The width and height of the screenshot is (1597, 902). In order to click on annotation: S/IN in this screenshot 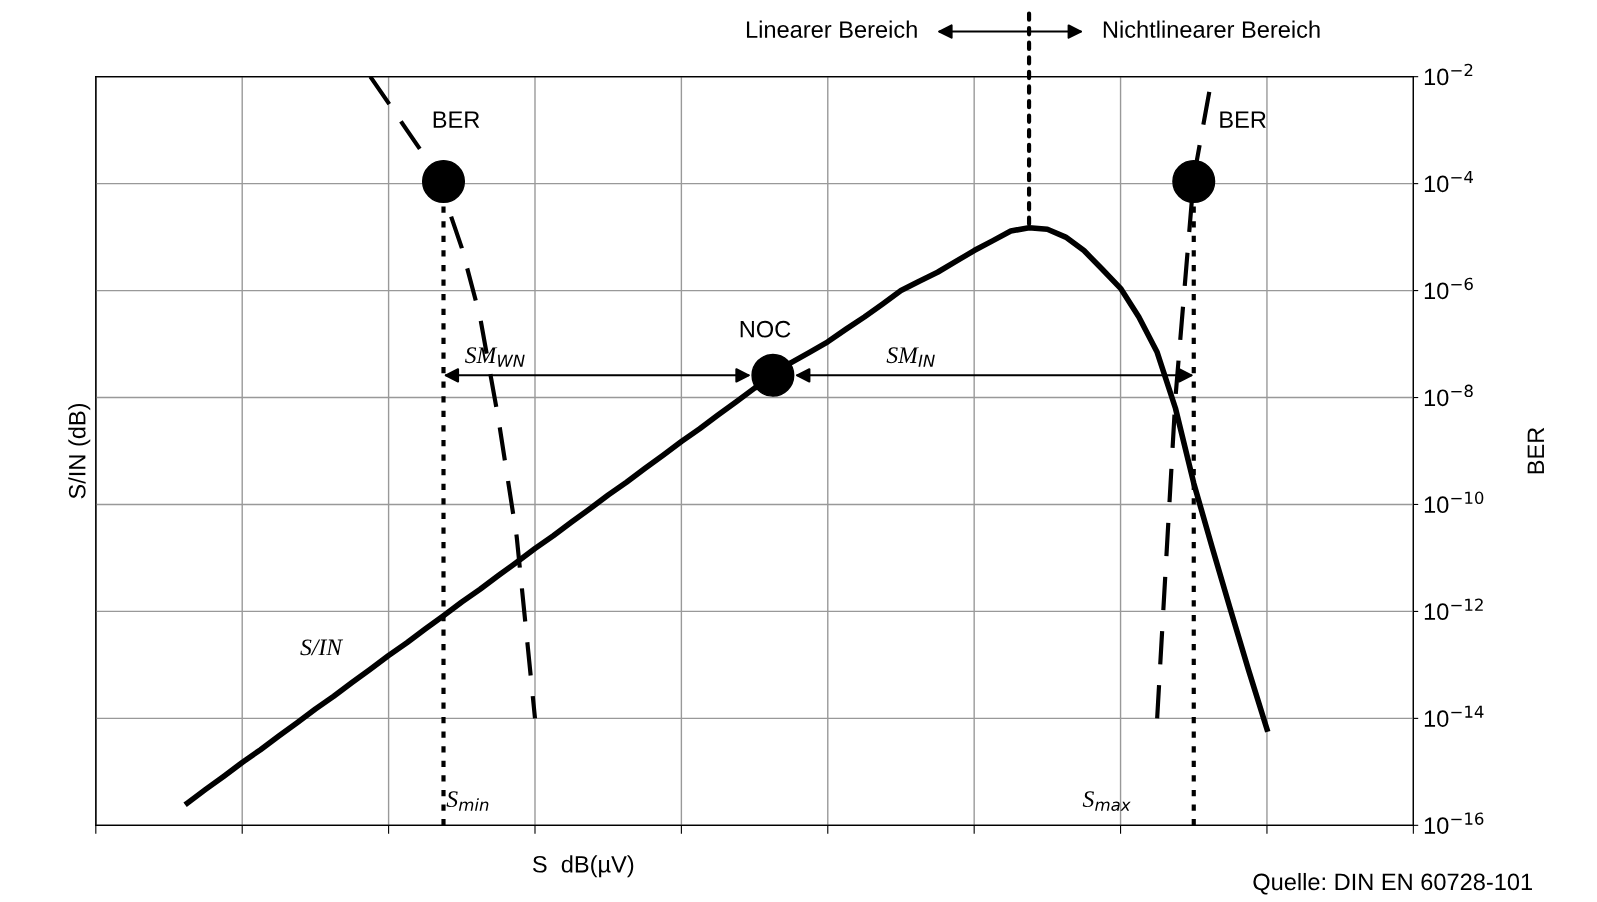, I will do `click(322, 647)`.